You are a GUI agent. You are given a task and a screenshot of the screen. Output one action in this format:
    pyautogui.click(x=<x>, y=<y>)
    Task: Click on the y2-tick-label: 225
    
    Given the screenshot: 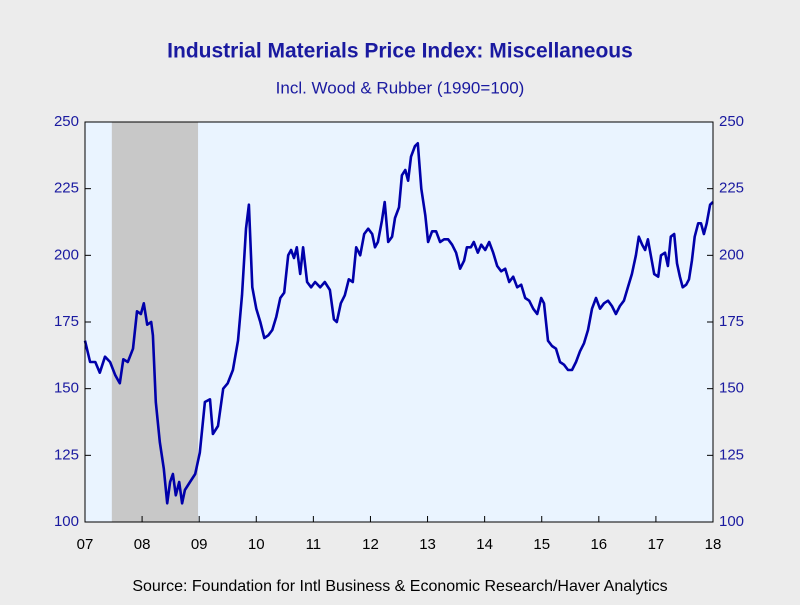 What is the action you would take?
    pyautogui.click(x=731, y=188)
    